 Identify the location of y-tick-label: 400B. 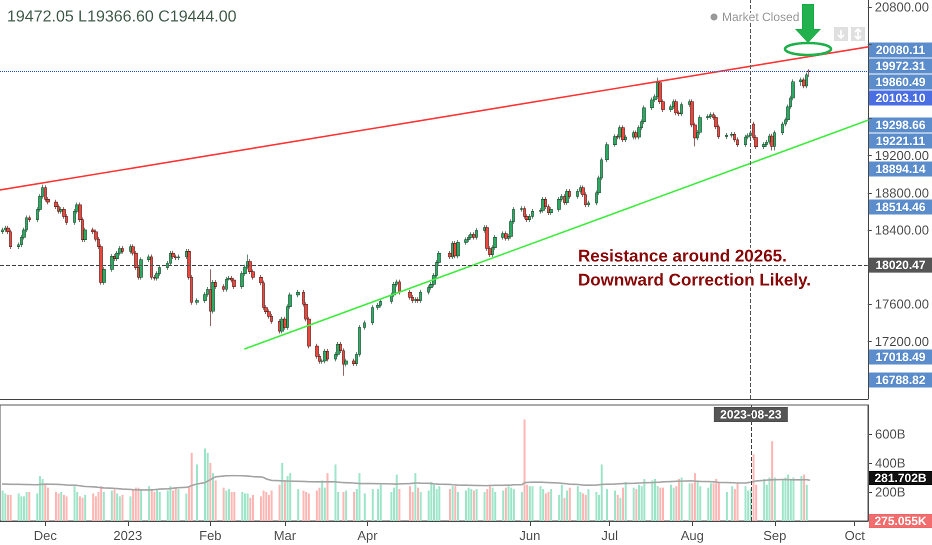
(890, 463).